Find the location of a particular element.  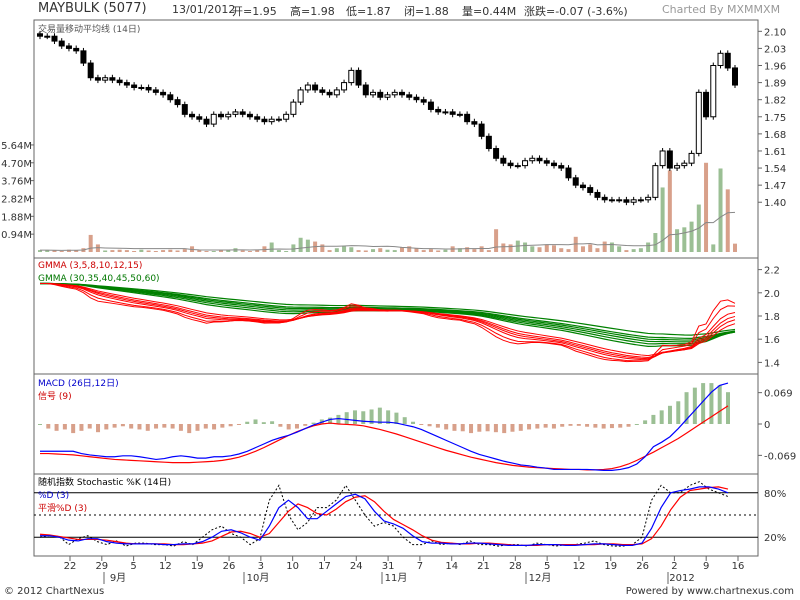

month-label: 11月 is located at coordinates (396, 578).